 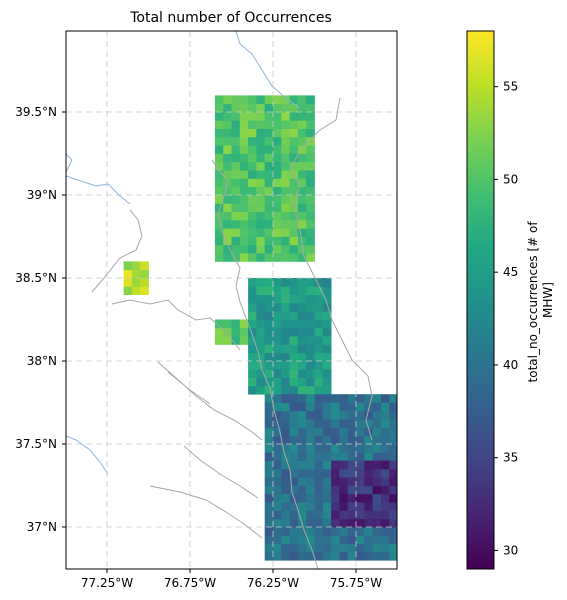 I want to click on y-tick-label: 39.5°N, so click(x=36, y=112).